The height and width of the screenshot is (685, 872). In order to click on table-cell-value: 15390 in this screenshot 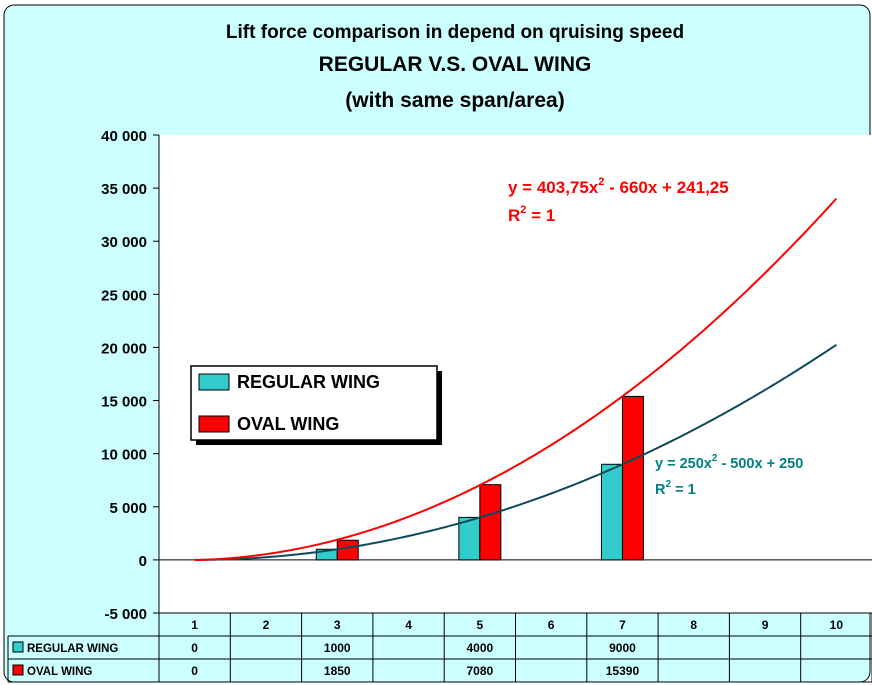, I will do `click(623, 671)`.